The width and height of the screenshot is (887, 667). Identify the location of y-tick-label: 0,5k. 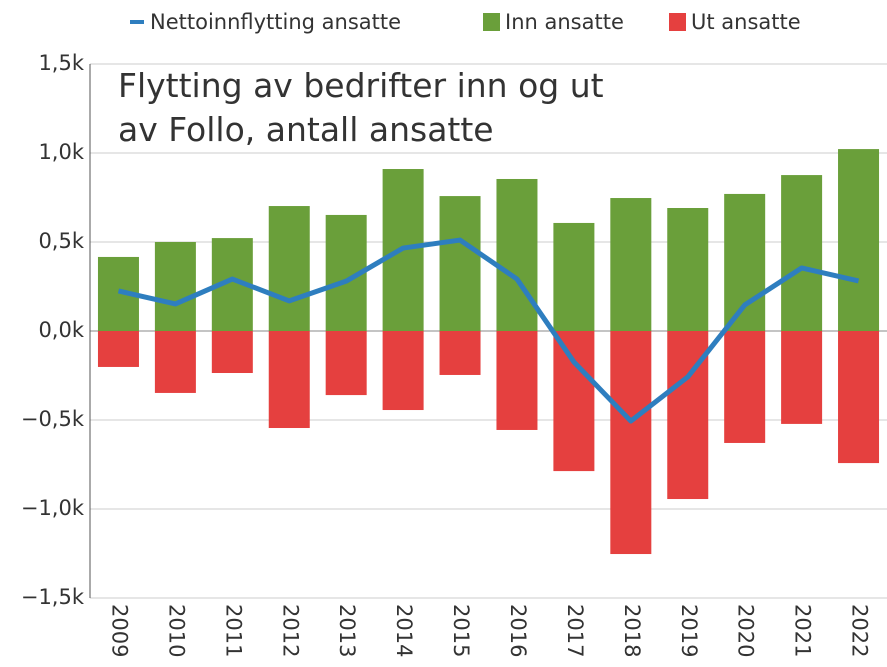
(61, 241).